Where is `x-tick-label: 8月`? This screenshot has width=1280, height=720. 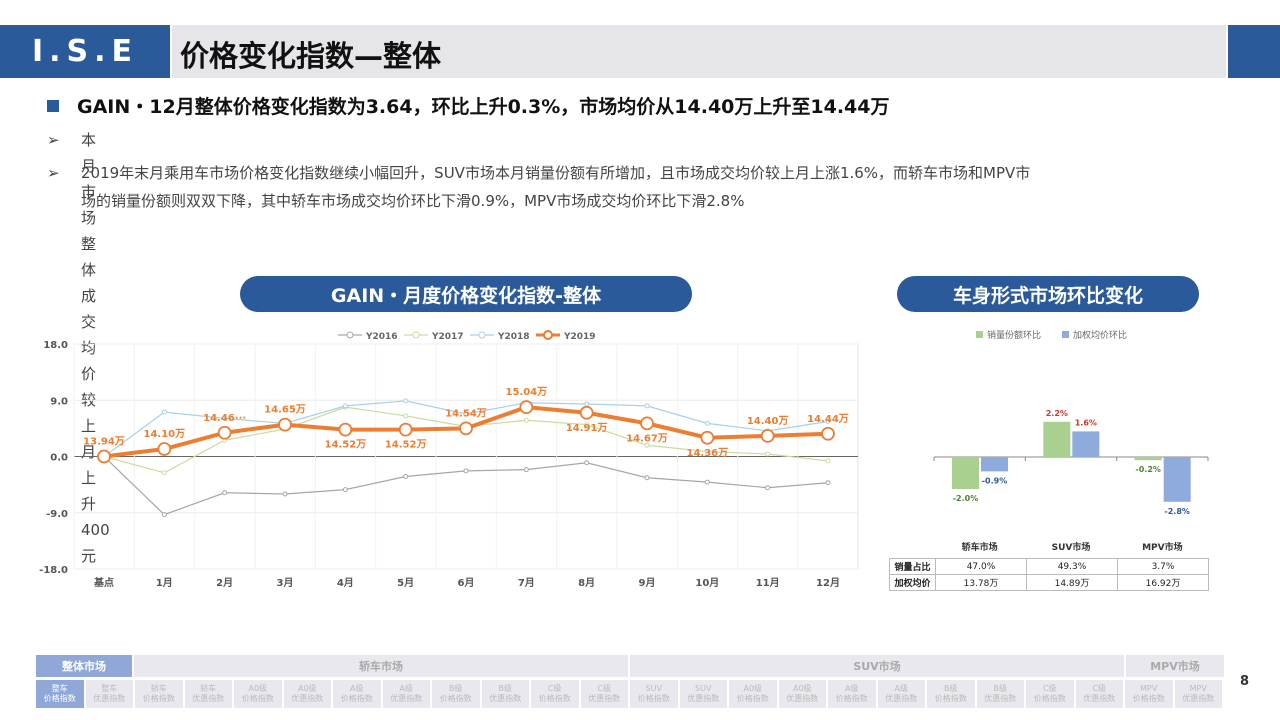 x-tick-label: 8月 is located at coordinates (586, 583).